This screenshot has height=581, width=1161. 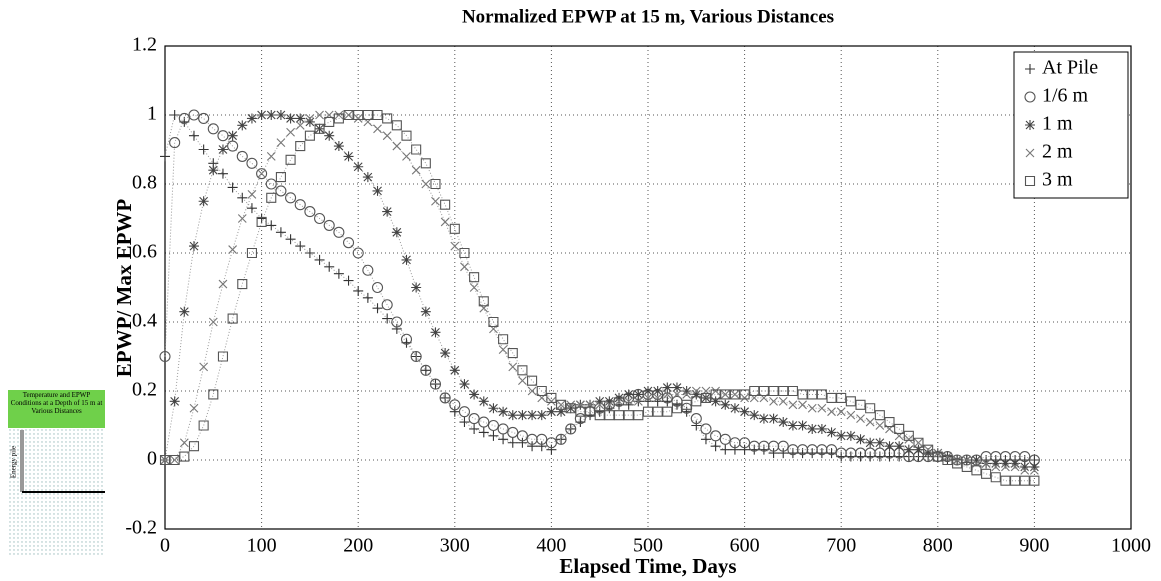 I want to click on y-tick-label: 0.4, so click(x=144, y=321).